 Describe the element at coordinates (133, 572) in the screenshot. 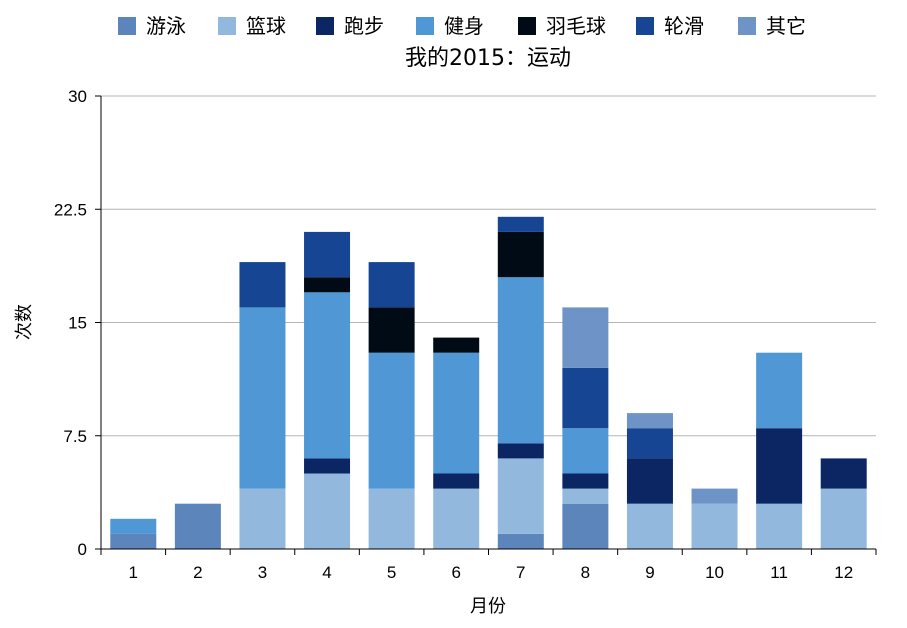

I see `x-tick-label: 1` at that location.